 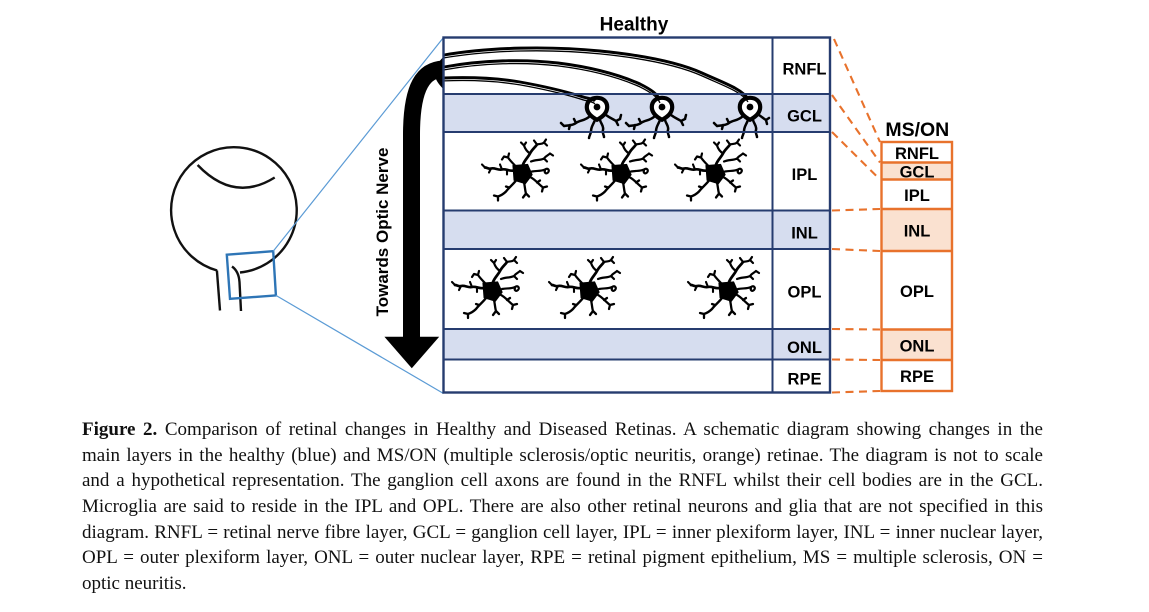 I want to click on svg-text: MS/ON, so click(x=917, y=130).